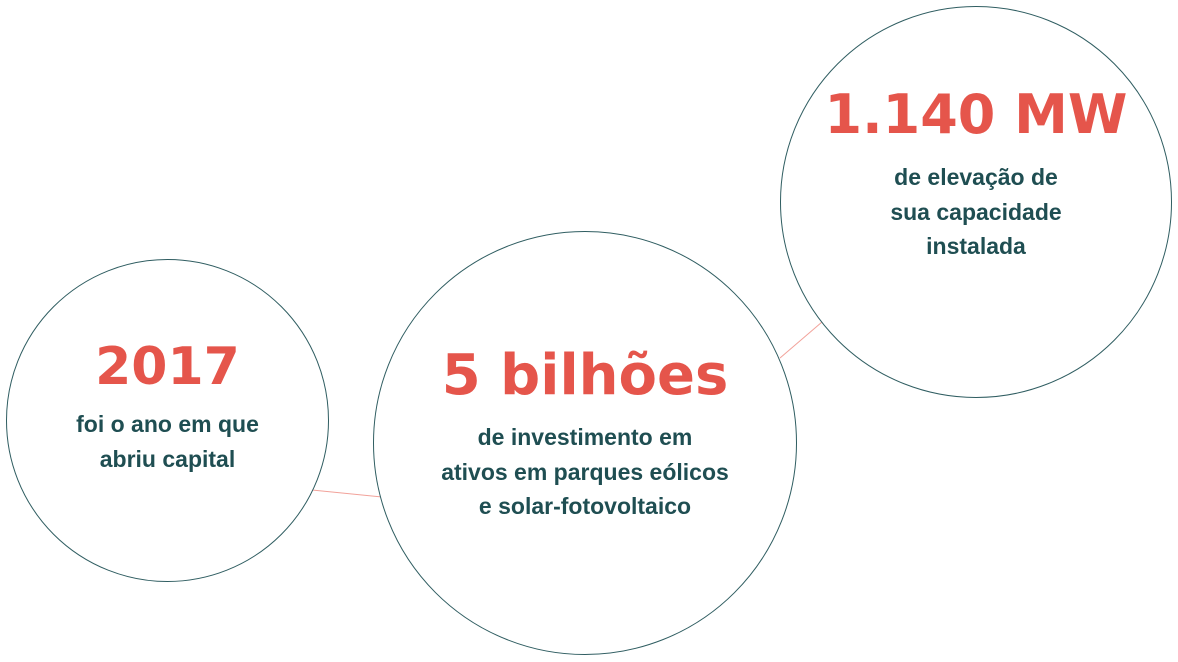 This screenshot has width=1178, height=662. I want to click on stat-caption-line: de elevação de, so click(976, 177).